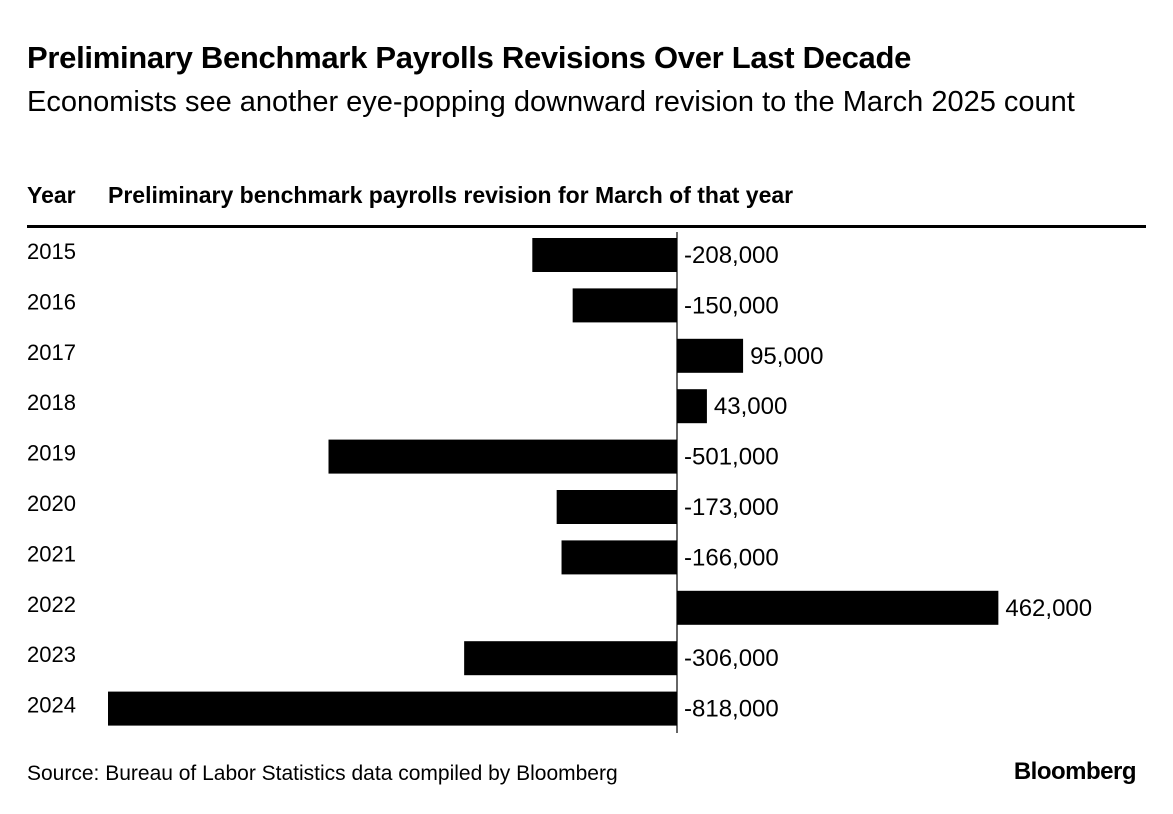  I want to click on bar-2017, so click(710, 355).